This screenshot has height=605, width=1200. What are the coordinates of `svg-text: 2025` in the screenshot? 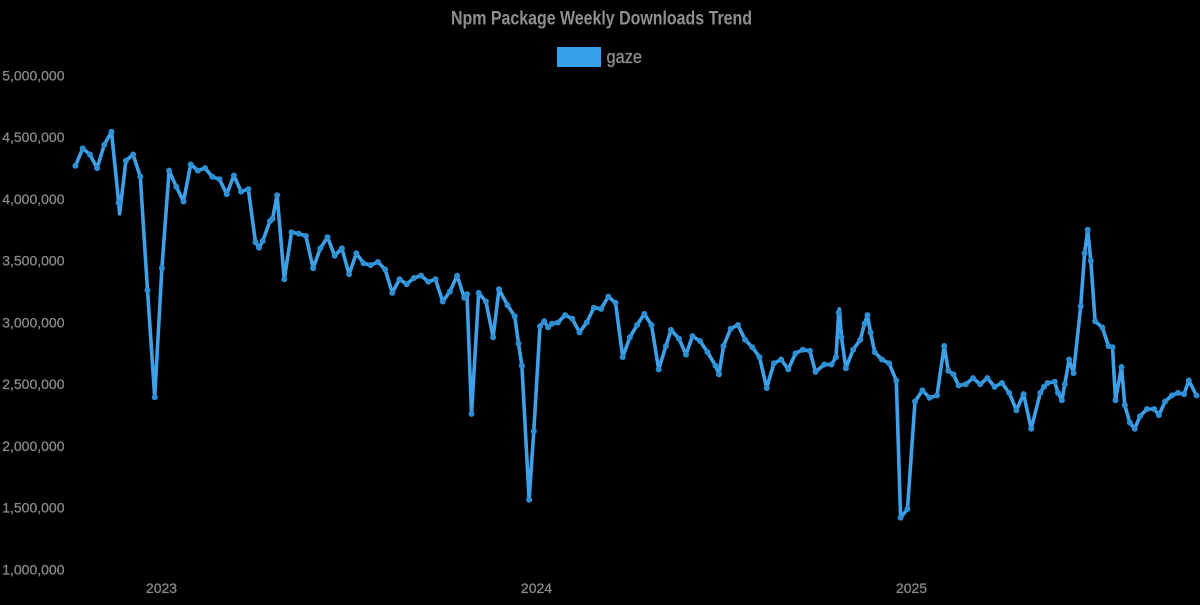 It's located at (911, 588).